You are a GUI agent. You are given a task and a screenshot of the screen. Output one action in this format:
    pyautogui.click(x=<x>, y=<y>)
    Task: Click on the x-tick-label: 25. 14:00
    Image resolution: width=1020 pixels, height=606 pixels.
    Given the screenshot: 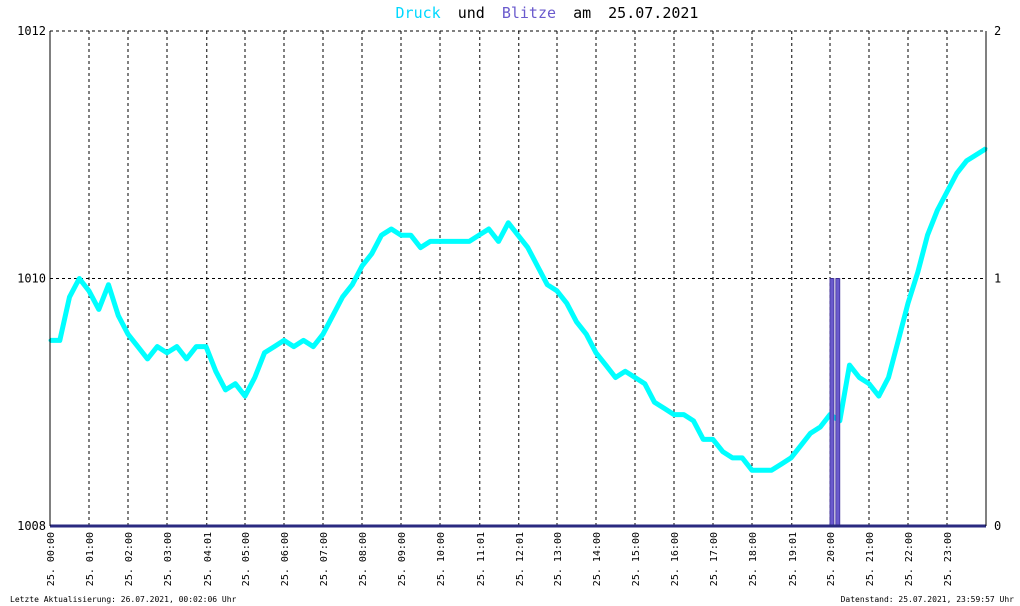 What is the action you would take?
    pyautogui.click(x=597, y=559)
    